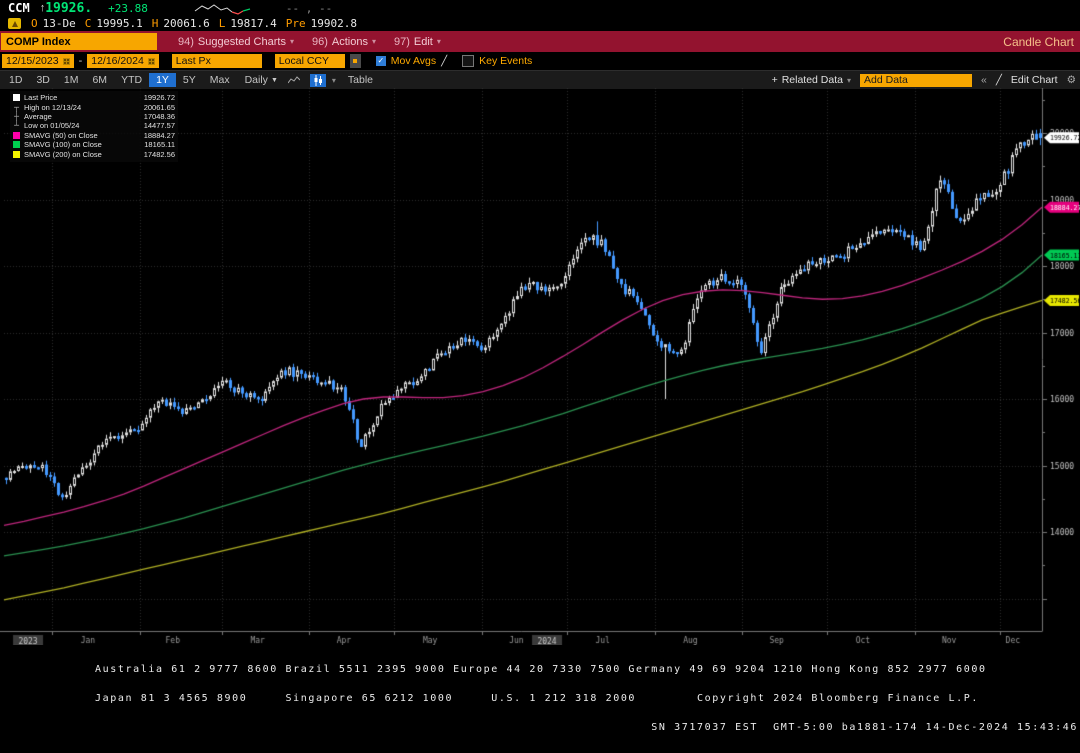  Describe the element at coordinates (128, 8) in the screenshot. I see `price-change: +23.88` at that location.